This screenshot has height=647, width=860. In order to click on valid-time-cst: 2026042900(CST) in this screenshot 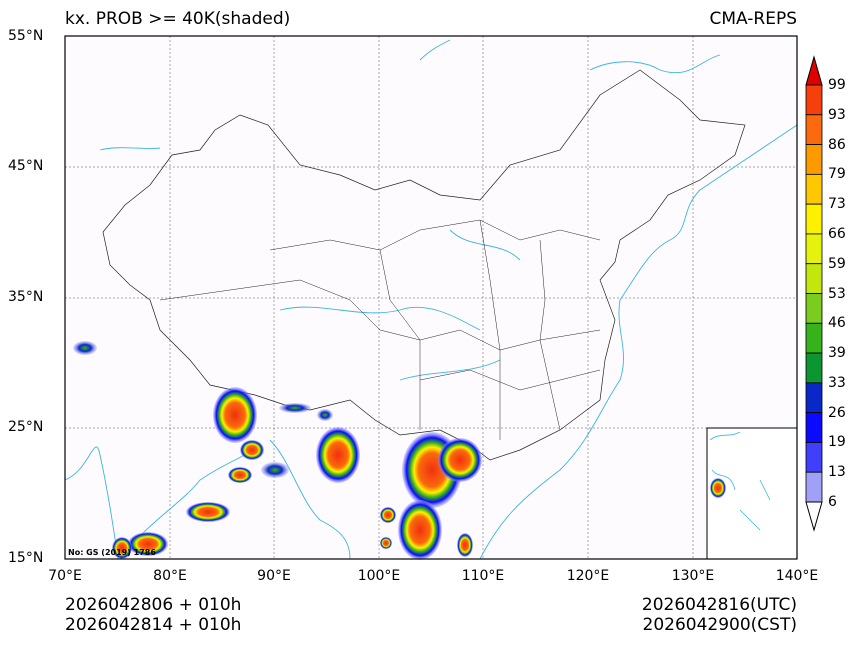, I will do `click(719, 625)`.